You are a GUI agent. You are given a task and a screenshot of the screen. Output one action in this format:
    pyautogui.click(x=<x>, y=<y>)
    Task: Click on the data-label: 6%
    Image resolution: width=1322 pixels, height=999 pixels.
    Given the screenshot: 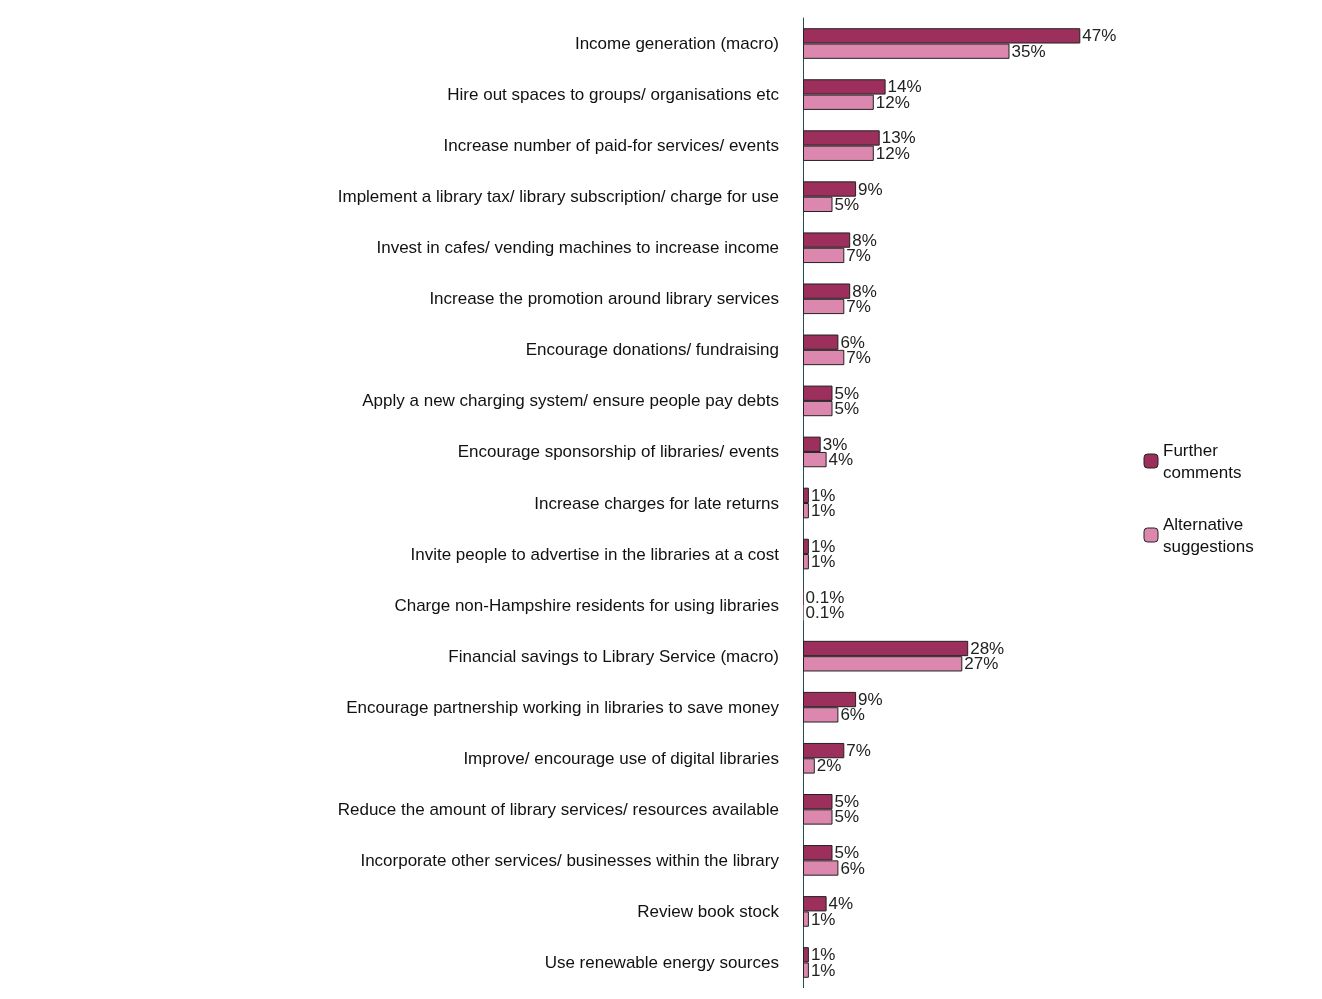 What is the action you would take?
    pyautogui.click(x=852, y=715)
    